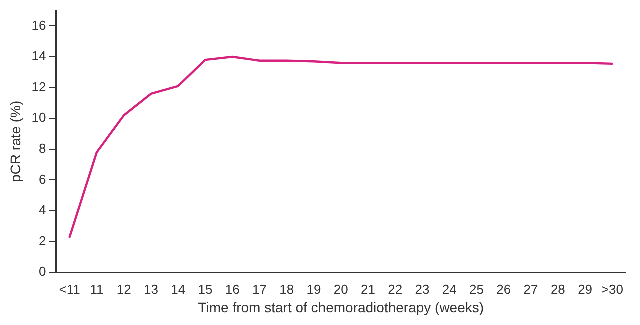 This screenshot has width=640, height=325. What do you see at coordinates (477, 289) in the screenshot?
I see `x-tick-label: 25` at bounding box center [477, 289].